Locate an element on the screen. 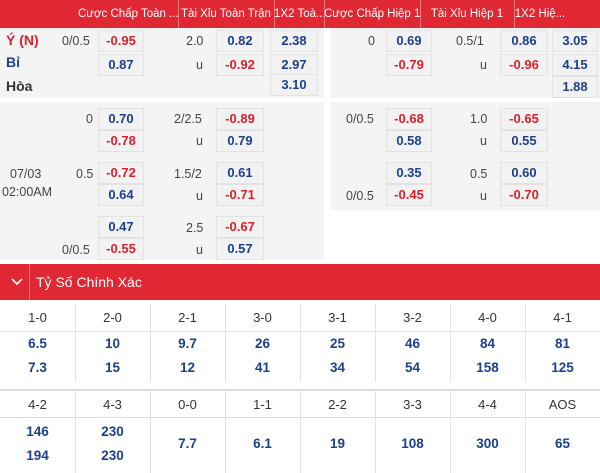  score-label: 4-4 is located at coordinates (487, 404).